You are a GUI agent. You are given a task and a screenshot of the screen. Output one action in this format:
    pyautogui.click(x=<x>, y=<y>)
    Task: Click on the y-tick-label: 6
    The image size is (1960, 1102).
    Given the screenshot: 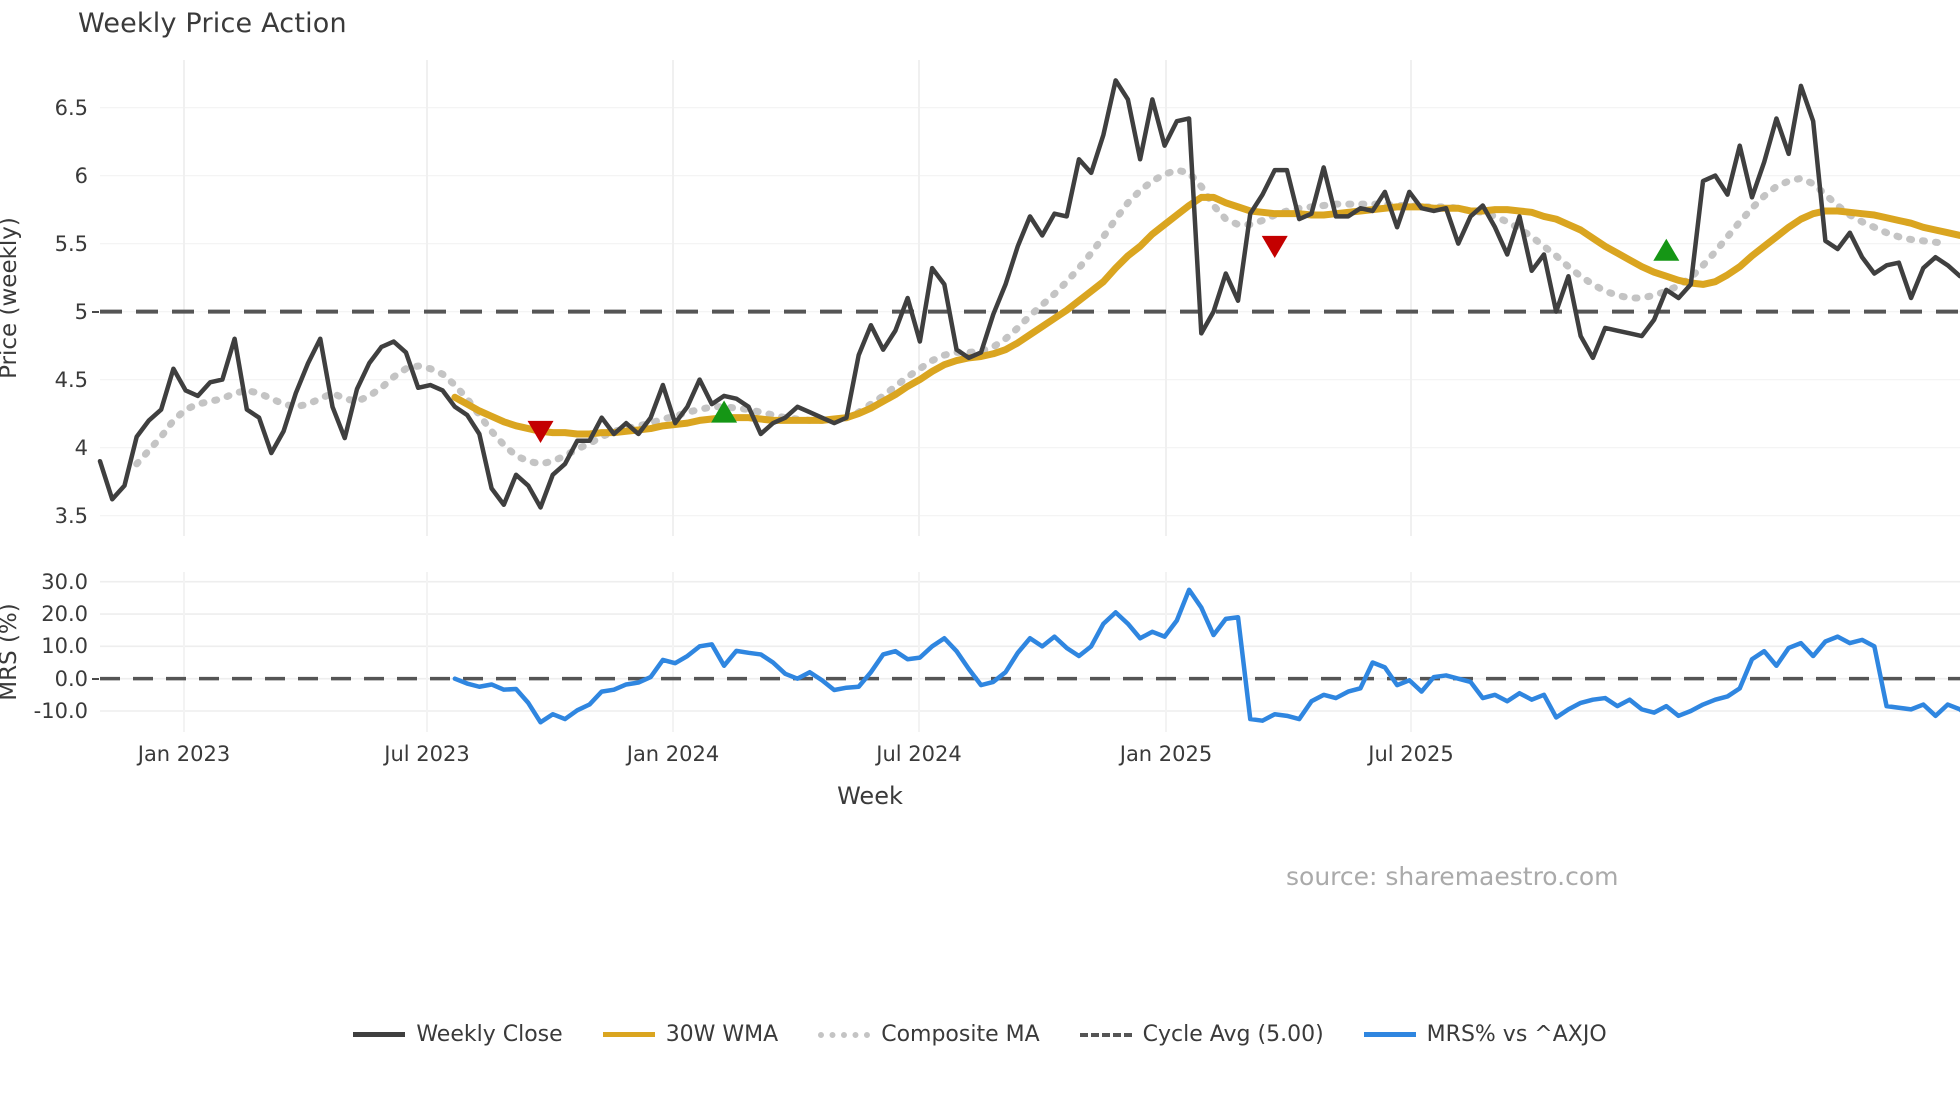 What is the action you would take?
    pyautogui.click(x=81, y=175)
    